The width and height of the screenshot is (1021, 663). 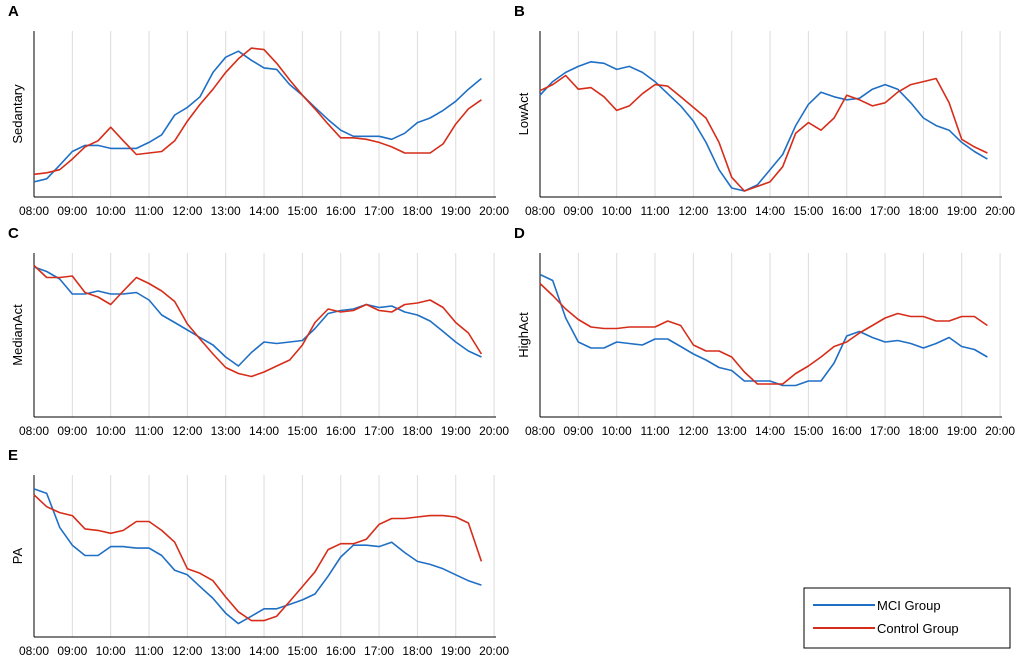 What do you see at coordinates (17, 335) in the screenshot?
I see `y-axis-label: MedianAct` at bounding box center [17, 335].